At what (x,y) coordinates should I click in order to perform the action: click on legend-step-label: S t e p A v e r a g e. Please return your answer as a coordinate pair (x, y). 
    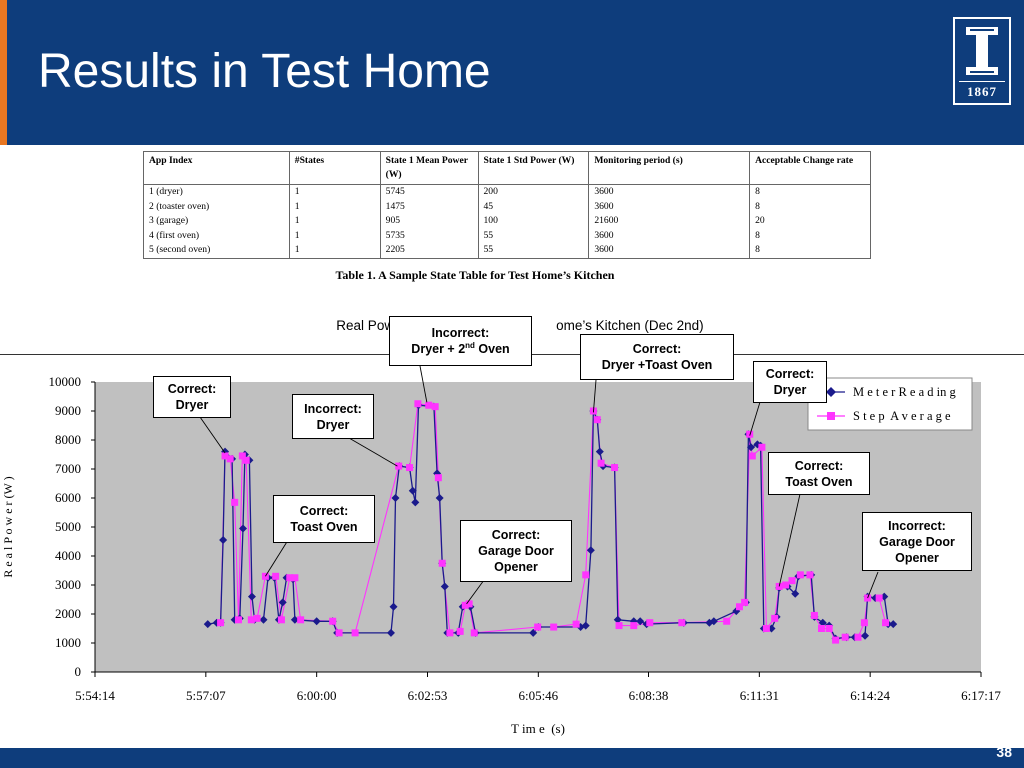
    Looking at the image, I should click on (902, 416).